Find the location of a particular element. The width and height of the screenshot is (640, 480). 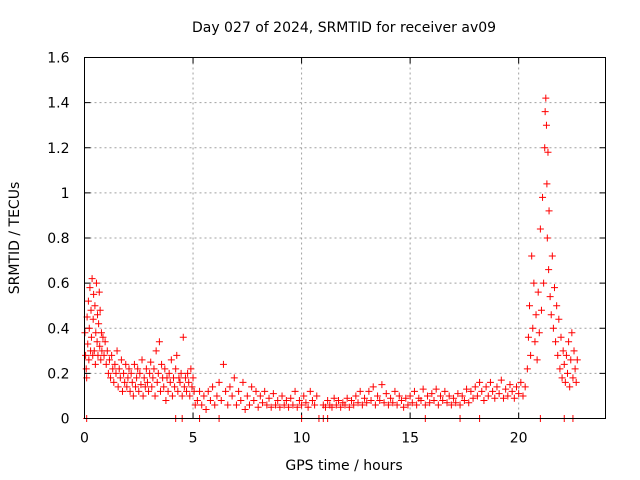

y-tick-label: 0.4 is located at coordinates (58, 329).